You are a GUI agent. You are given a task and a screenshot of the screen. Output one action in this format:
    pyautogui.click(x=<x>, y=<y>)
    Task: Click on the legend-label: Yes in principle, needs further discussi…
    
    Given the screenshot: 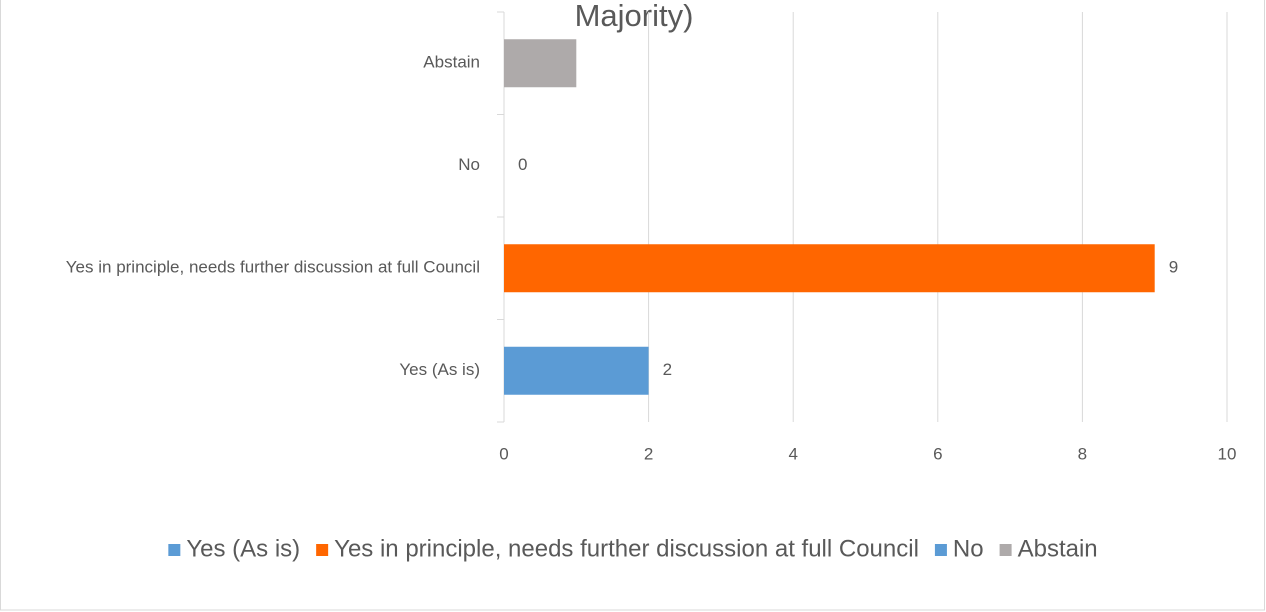 What is the action you would take?
    pyautogui.click(x=626, y=548)
    